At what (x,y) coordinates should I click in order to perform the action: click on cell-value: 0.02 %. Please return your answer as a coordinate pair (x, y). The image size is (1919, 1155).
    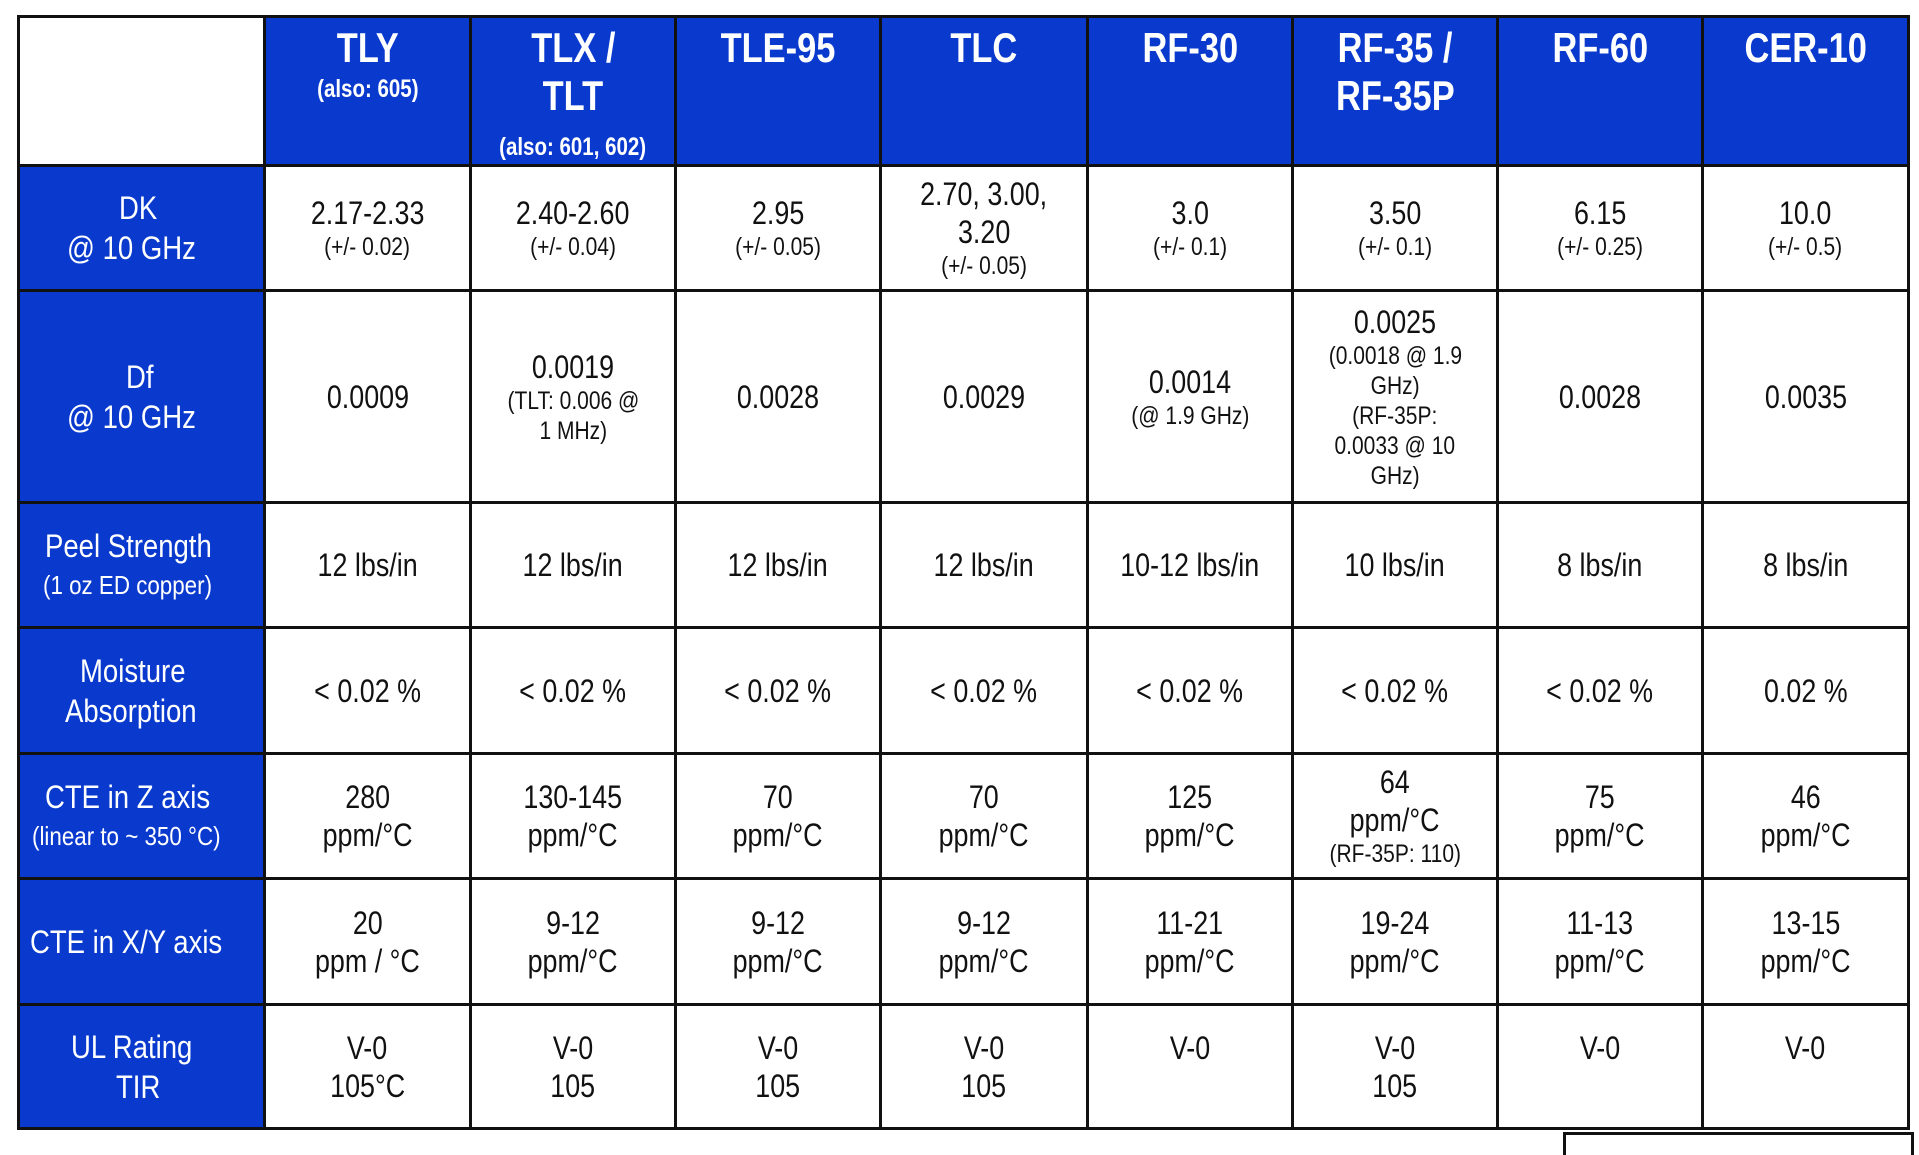
    Looking at the image, I should click on (1805, 690).